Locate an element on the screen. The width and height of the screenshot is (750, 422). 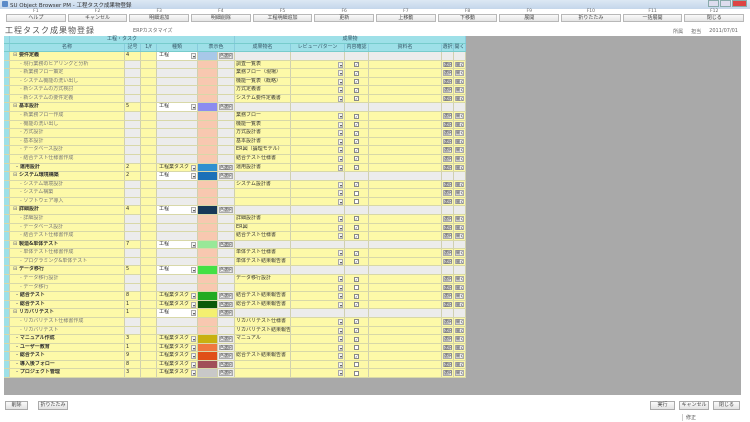
table-row: - システム構築 選択 開く is located at coordinates (235, 193).